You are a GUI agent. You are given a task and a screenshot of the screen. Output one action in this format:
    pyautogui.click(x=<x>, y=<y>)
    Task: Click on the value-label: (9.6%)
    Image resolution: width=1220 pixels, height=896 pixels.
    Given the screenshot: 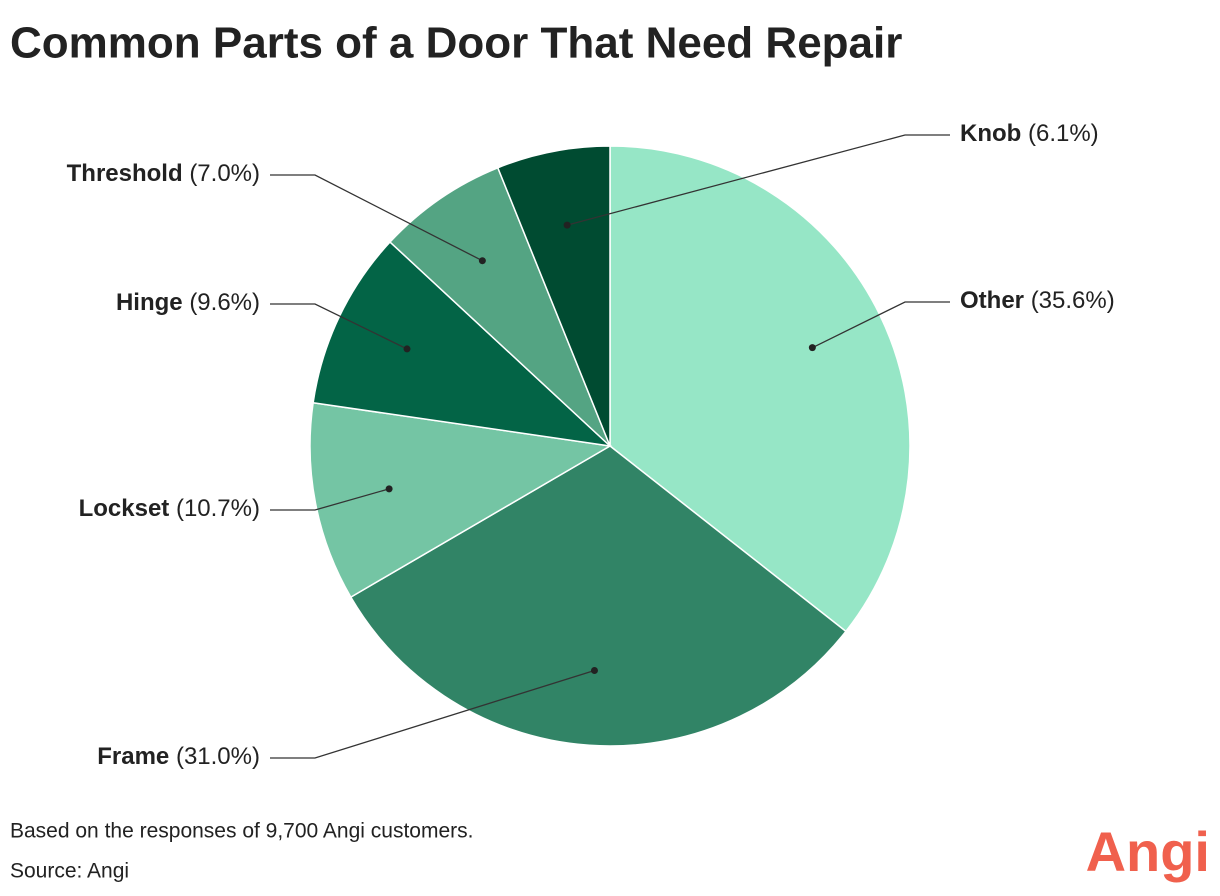 What is the action you would take?
    pyautogui.click(x=224, y=302)
    